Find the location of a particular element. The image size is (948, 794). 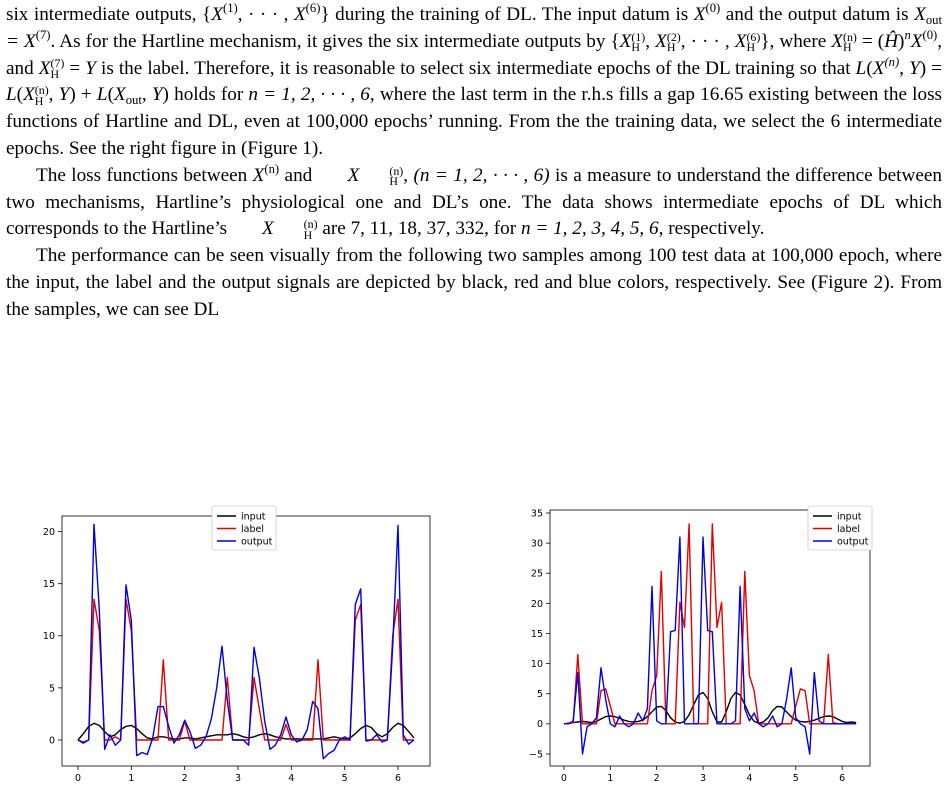

math-xh2: X (2) H is located at coordinates (668, 42).